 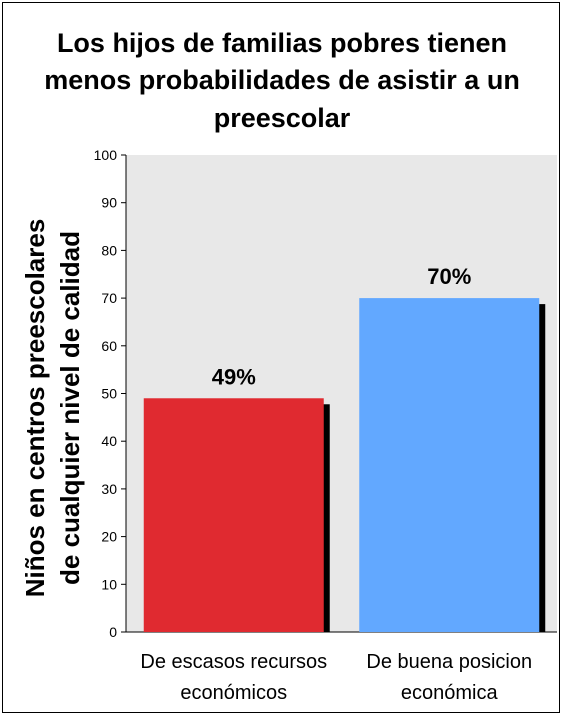 What do you see at coordinates (106, 155) in the screenshot?
I see `y-tick-label: 100` at bounding box center [106, 155].